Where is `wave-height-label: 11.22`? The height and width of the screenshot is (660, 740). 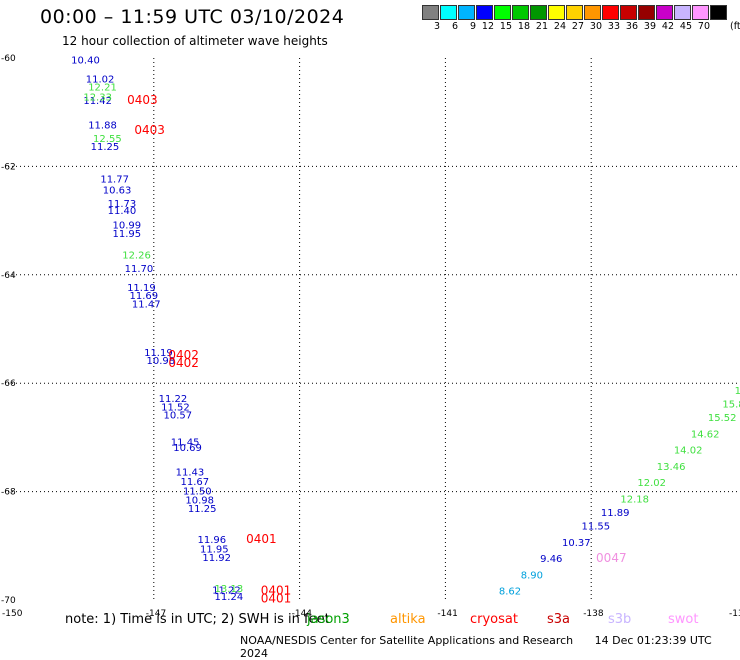 wave-height-label: 11.22 is located at coordinates (226, 590).